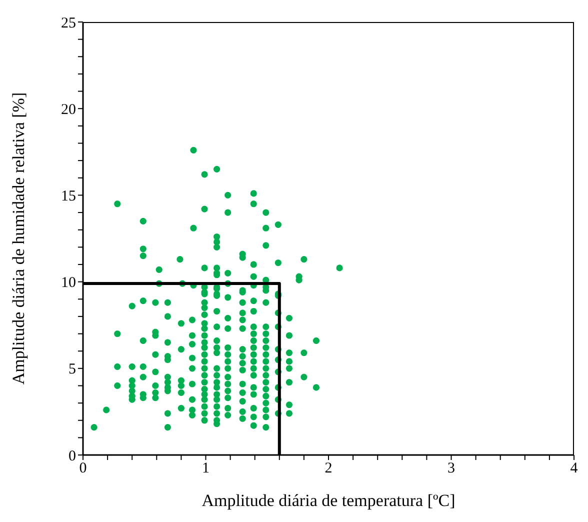 The width and height of the screenshot is (588, 522). What do you see at coordinates (72, 456) in the screenshot?
I see `y-tick-label: 0` at bounding box center [72, 456].